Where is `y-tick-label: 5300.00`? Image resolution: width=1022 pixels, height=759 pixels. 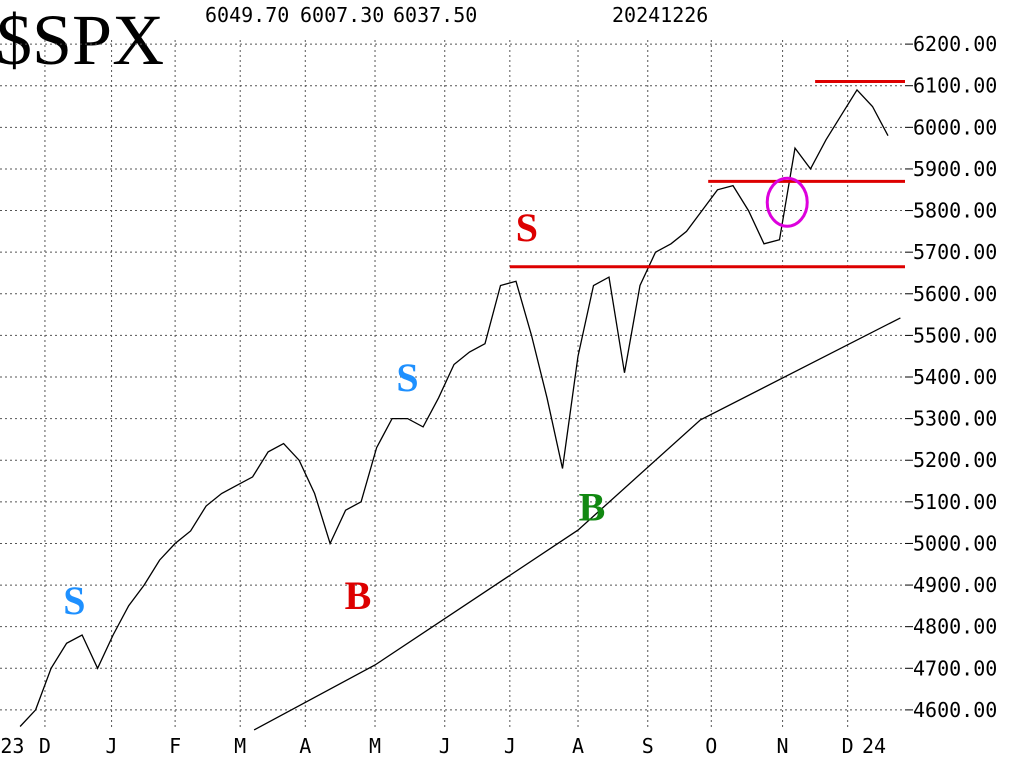
y-tick-label: 5300.00 is located at coordinates (955, 419).